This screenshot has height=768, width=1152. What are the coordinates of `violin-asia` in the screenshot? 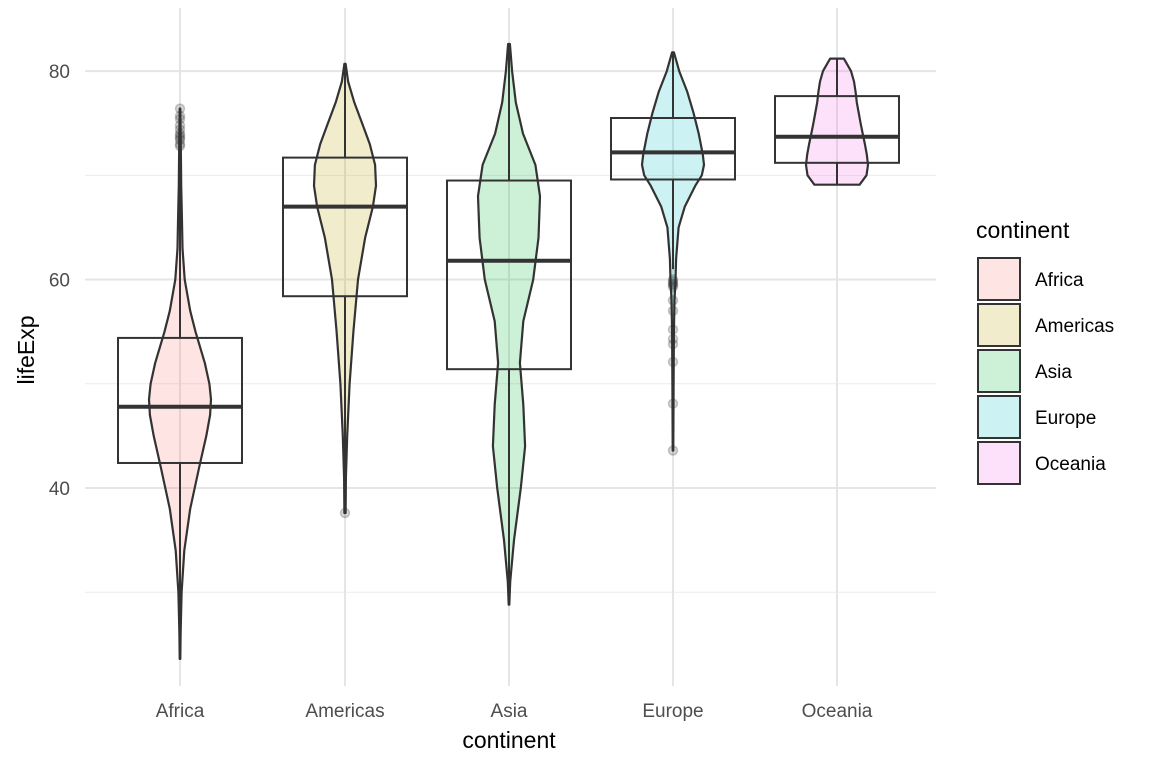 It's located at (509, 324).